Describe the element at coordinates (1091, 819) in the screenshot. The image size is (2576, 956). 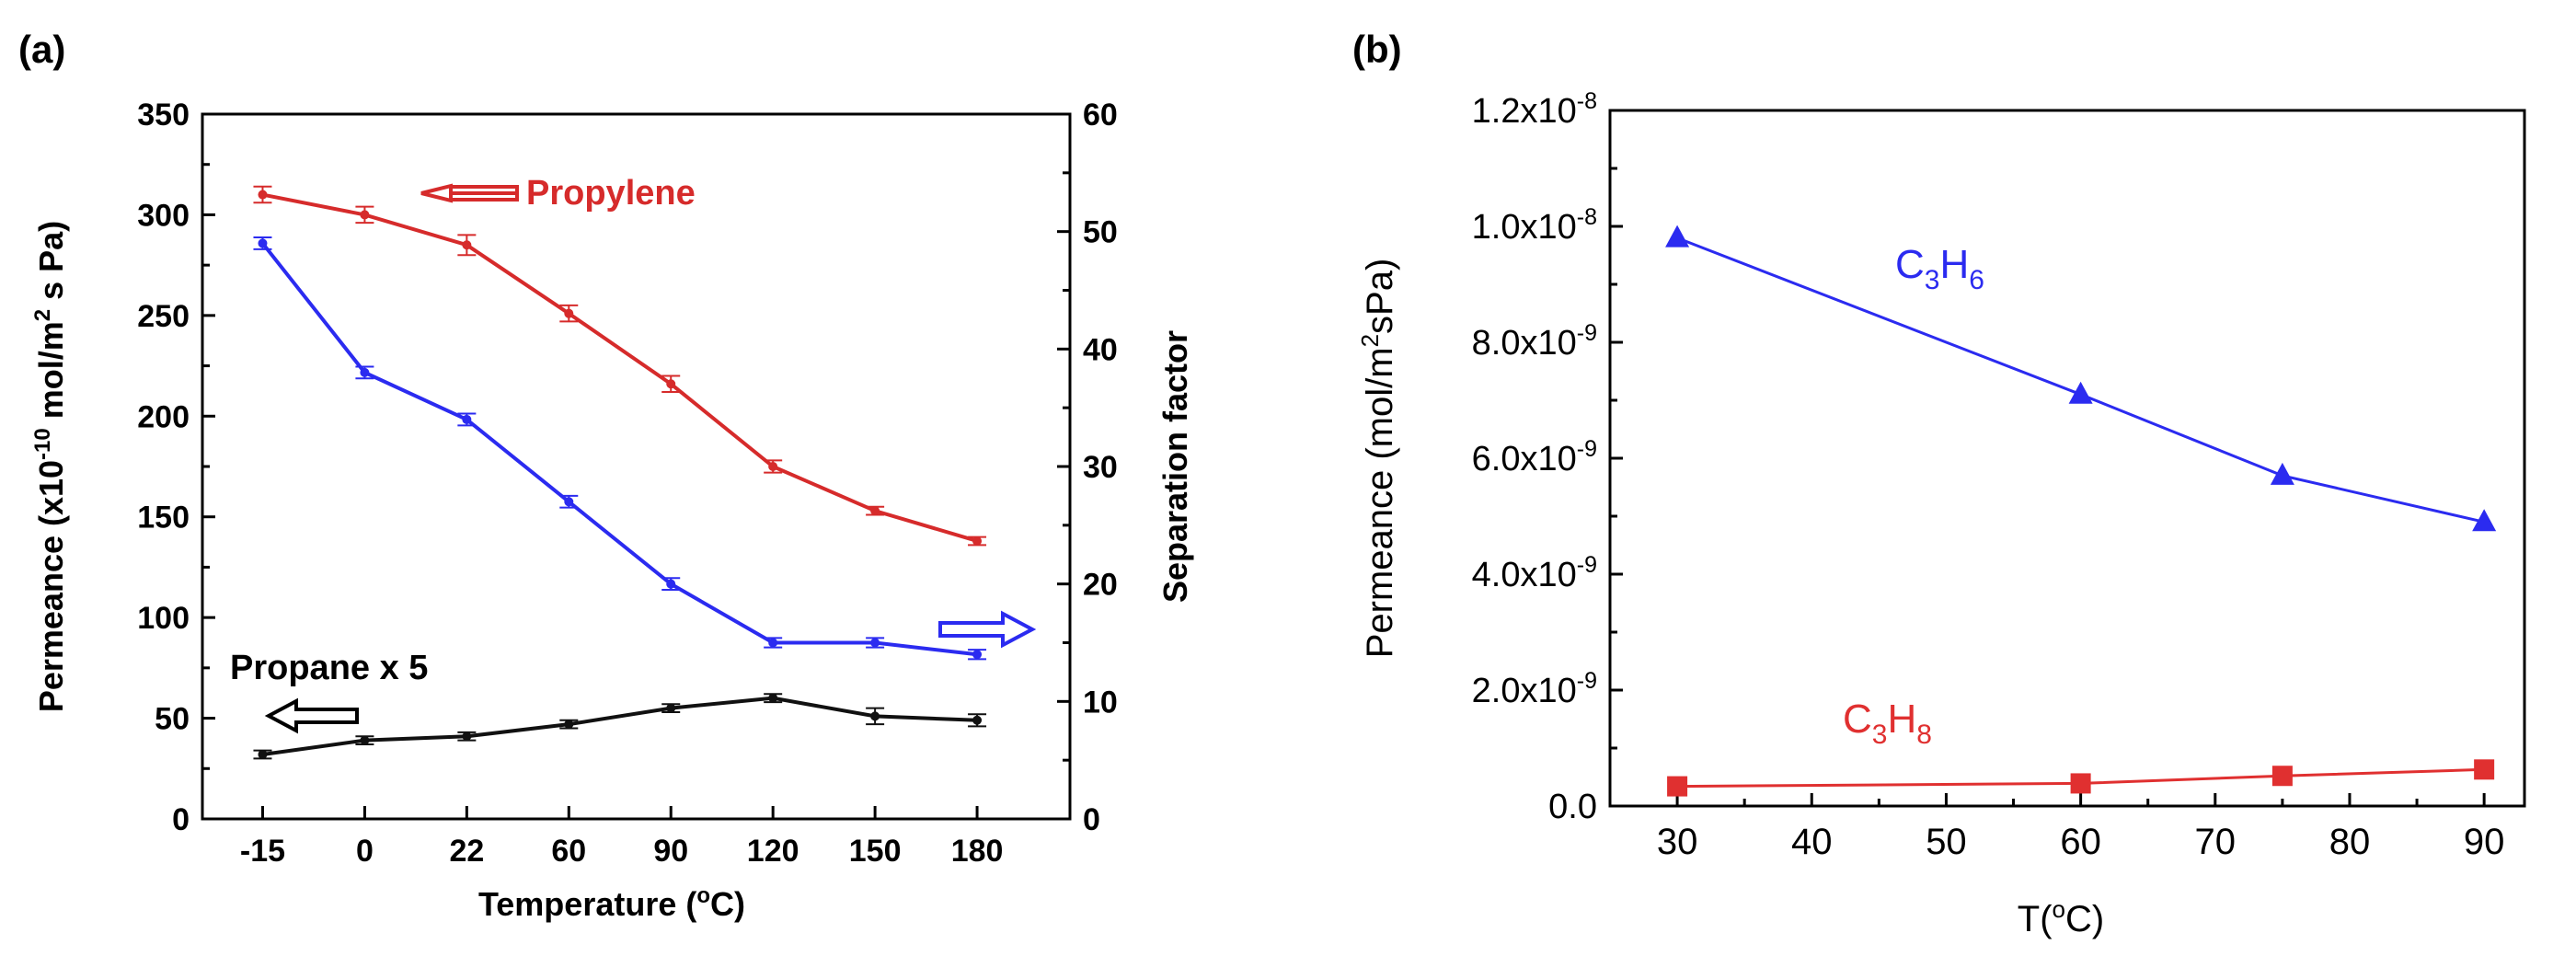
I see `y2-tick-label: 0` at that location.